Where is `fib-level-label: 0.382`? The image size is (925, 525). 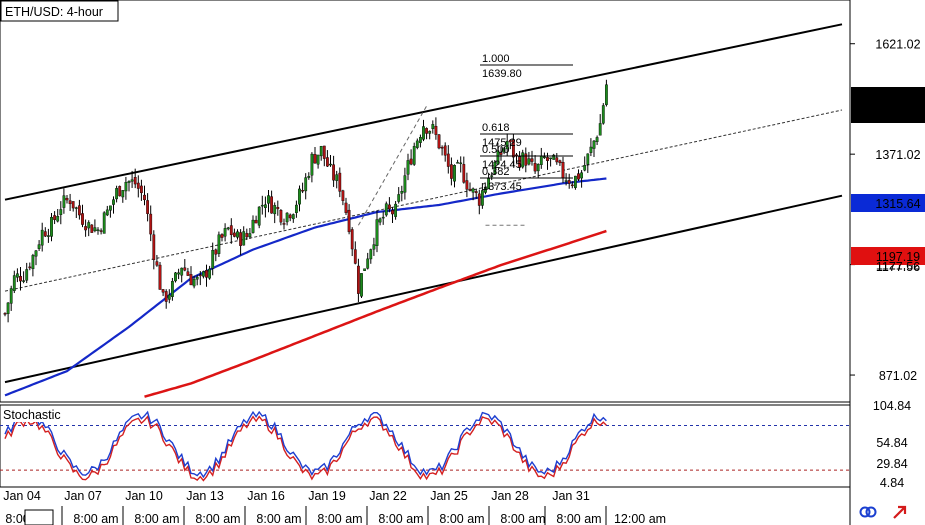 fib-level-label: 0.382 is located at coordinates (496, 172).